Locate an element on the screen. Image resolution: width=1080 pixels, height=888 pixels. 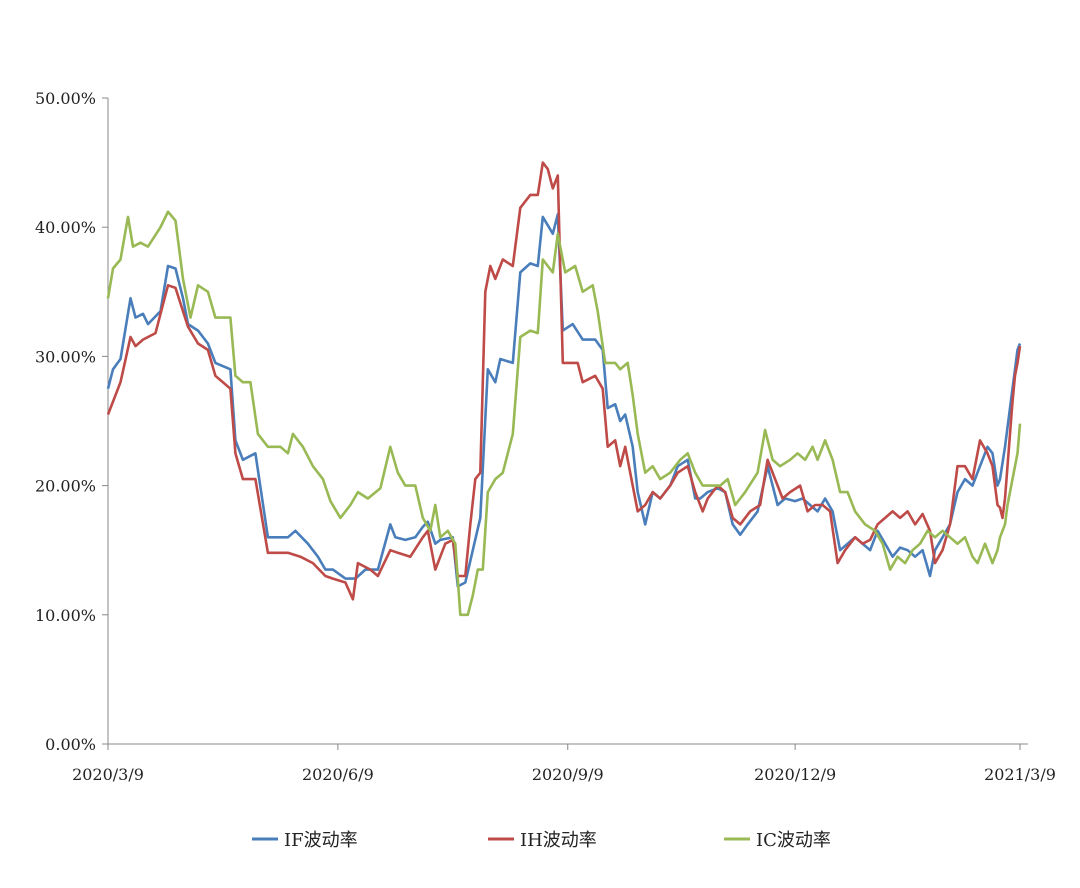
legend-label-3: IC波动率 is located at coordinates (793, 840).